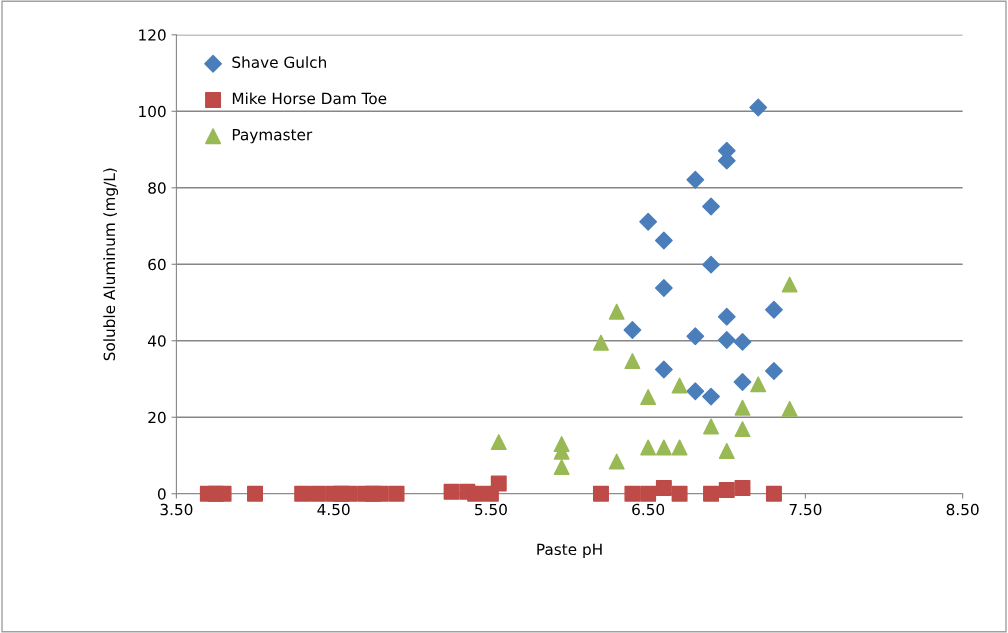 Image resolution: width=1008 pixels, height=633 pixels. Describe the element at coordinates (333, 509) in the screenshot. I see `x-tick-label: 4.50` at that location.